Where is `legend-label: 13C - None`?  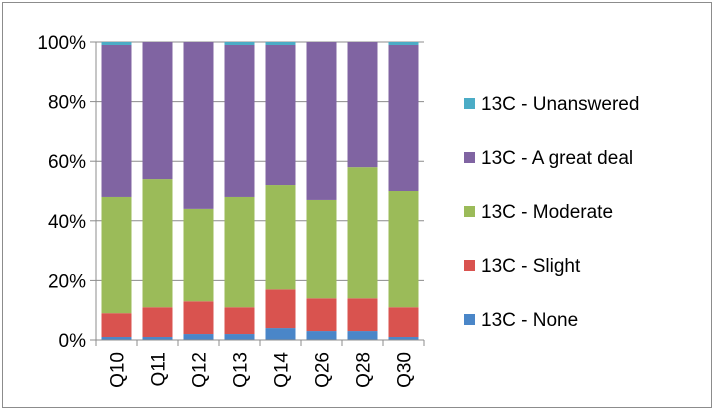 legend-label: 13C - None is located at coordinates (529, 320).